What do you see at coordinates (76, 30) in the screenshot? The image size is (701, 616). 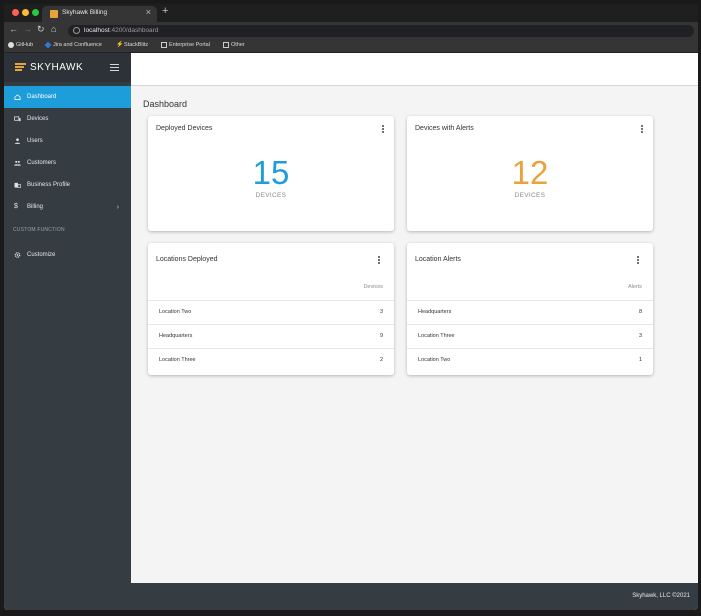 I see `site-info-icon` at bounding box center [76, 30].